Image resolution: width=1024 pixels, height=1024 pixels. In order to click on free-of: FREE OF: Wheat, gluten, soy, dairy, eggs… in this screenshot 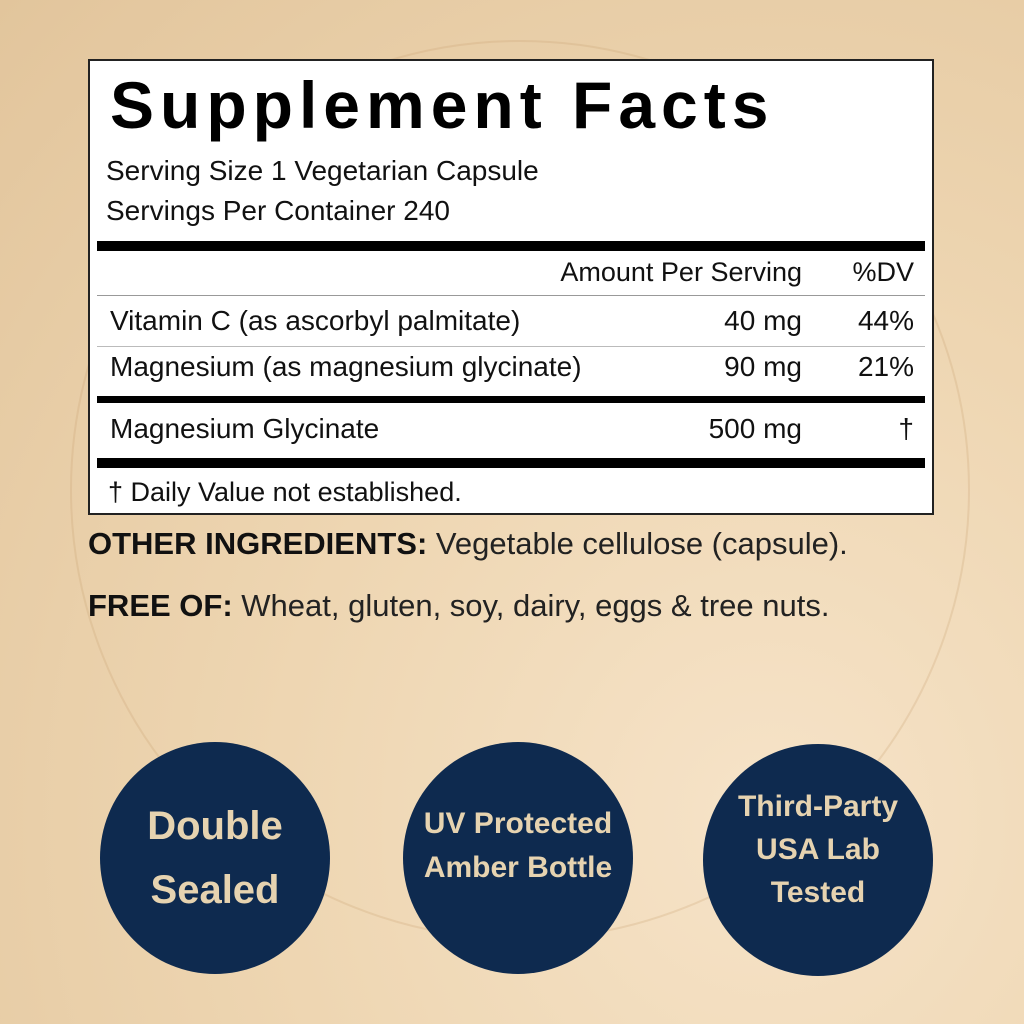, I will do `click(458, 606)`.